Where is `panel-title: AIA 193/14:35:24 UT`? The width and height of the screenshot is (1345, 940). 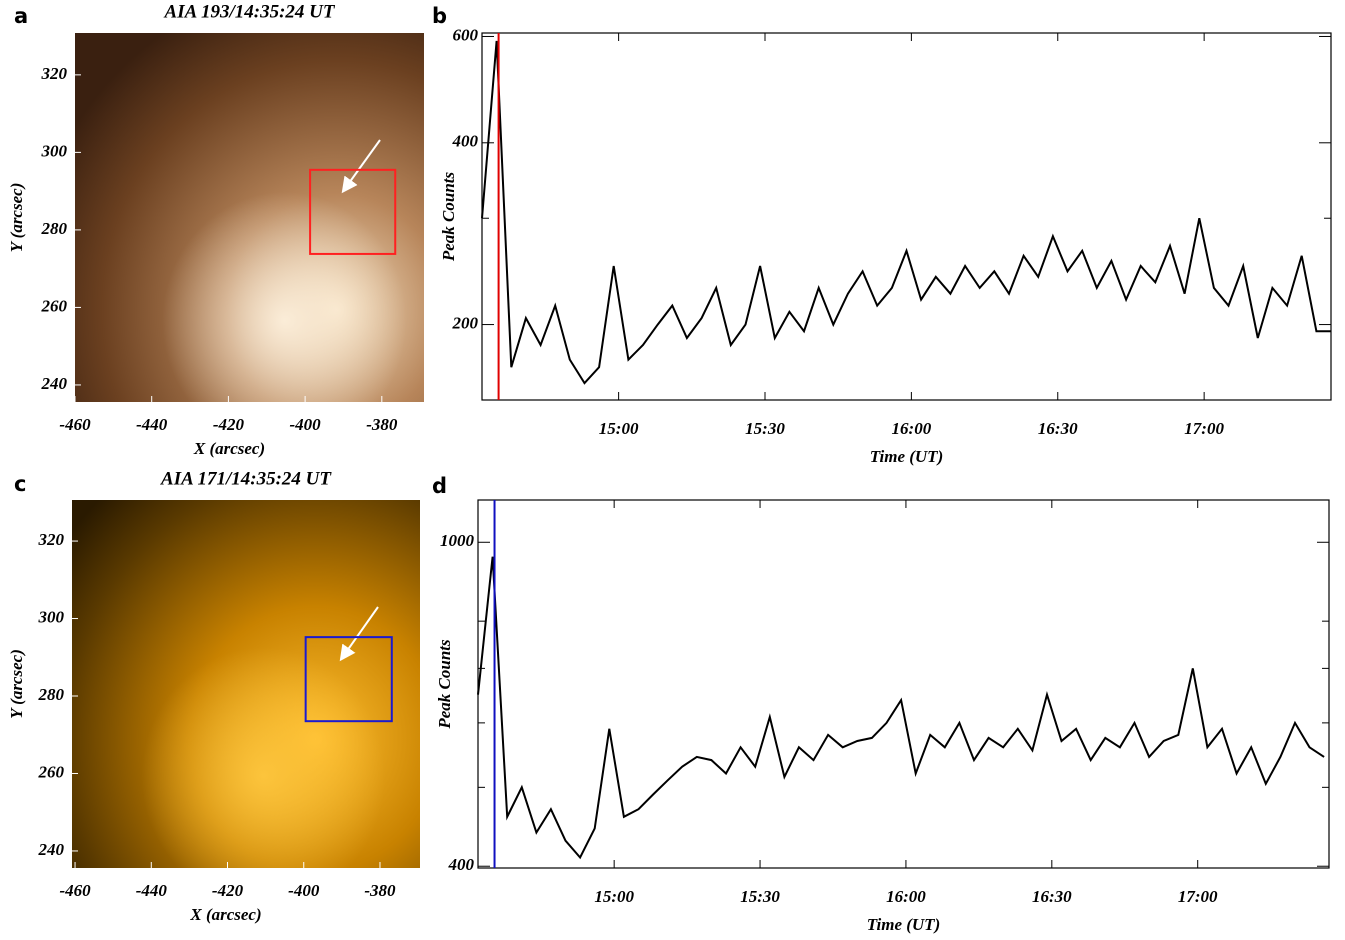
panel-title: AIA 193/14:35:24 UT is located at coordinates (250, 11).